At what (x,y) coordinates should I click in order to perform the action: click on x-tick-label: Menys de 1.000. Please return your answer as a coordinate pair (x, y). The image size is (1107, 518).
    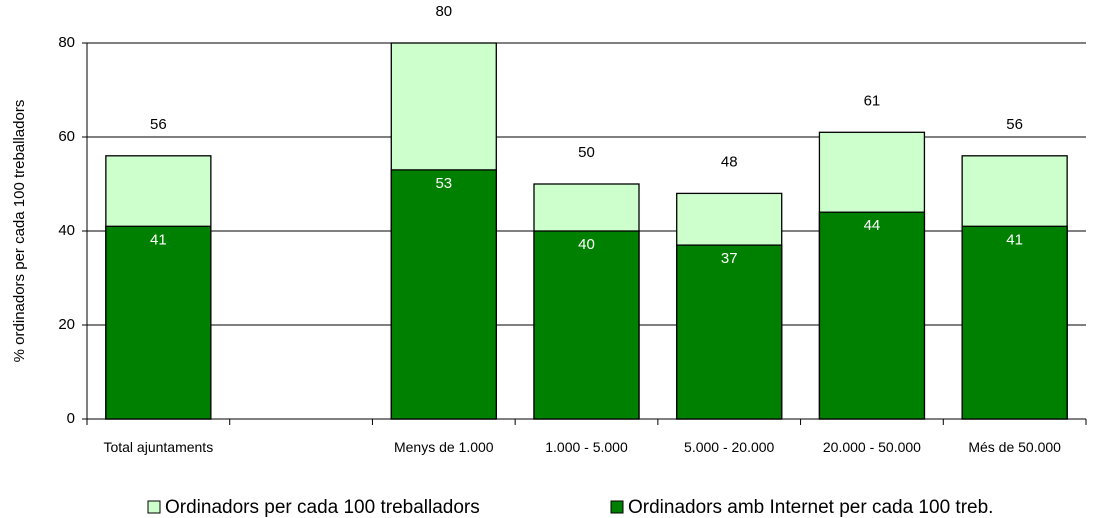
    Looking at the image, I should click on (443, 447).